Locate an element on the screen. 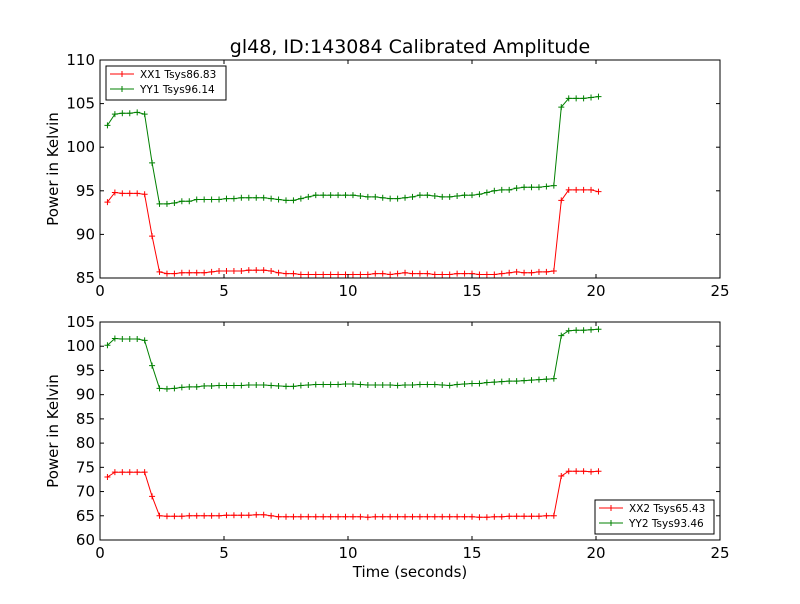  x-tick-label: 15 is located at coordinates (471, 291).